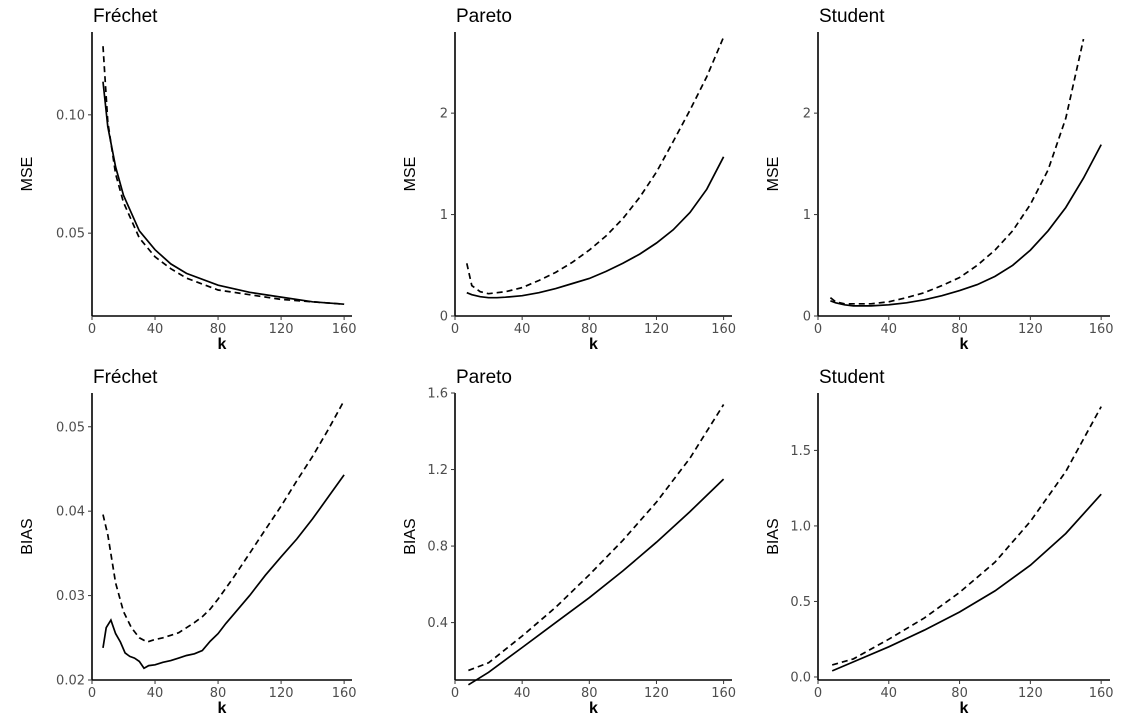 Image resolution: width=1125 pixels, height=715 pixels. I want to click on y-tick-label: 0.0, so click(800, 677).